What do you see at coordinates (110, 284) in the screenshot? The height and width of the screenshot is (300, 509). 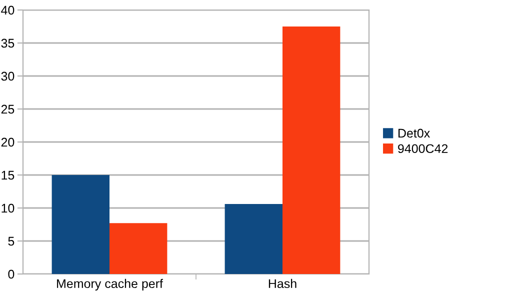 I see `x-tick-label: Memory cache perf` at bounding box center [110, 284].